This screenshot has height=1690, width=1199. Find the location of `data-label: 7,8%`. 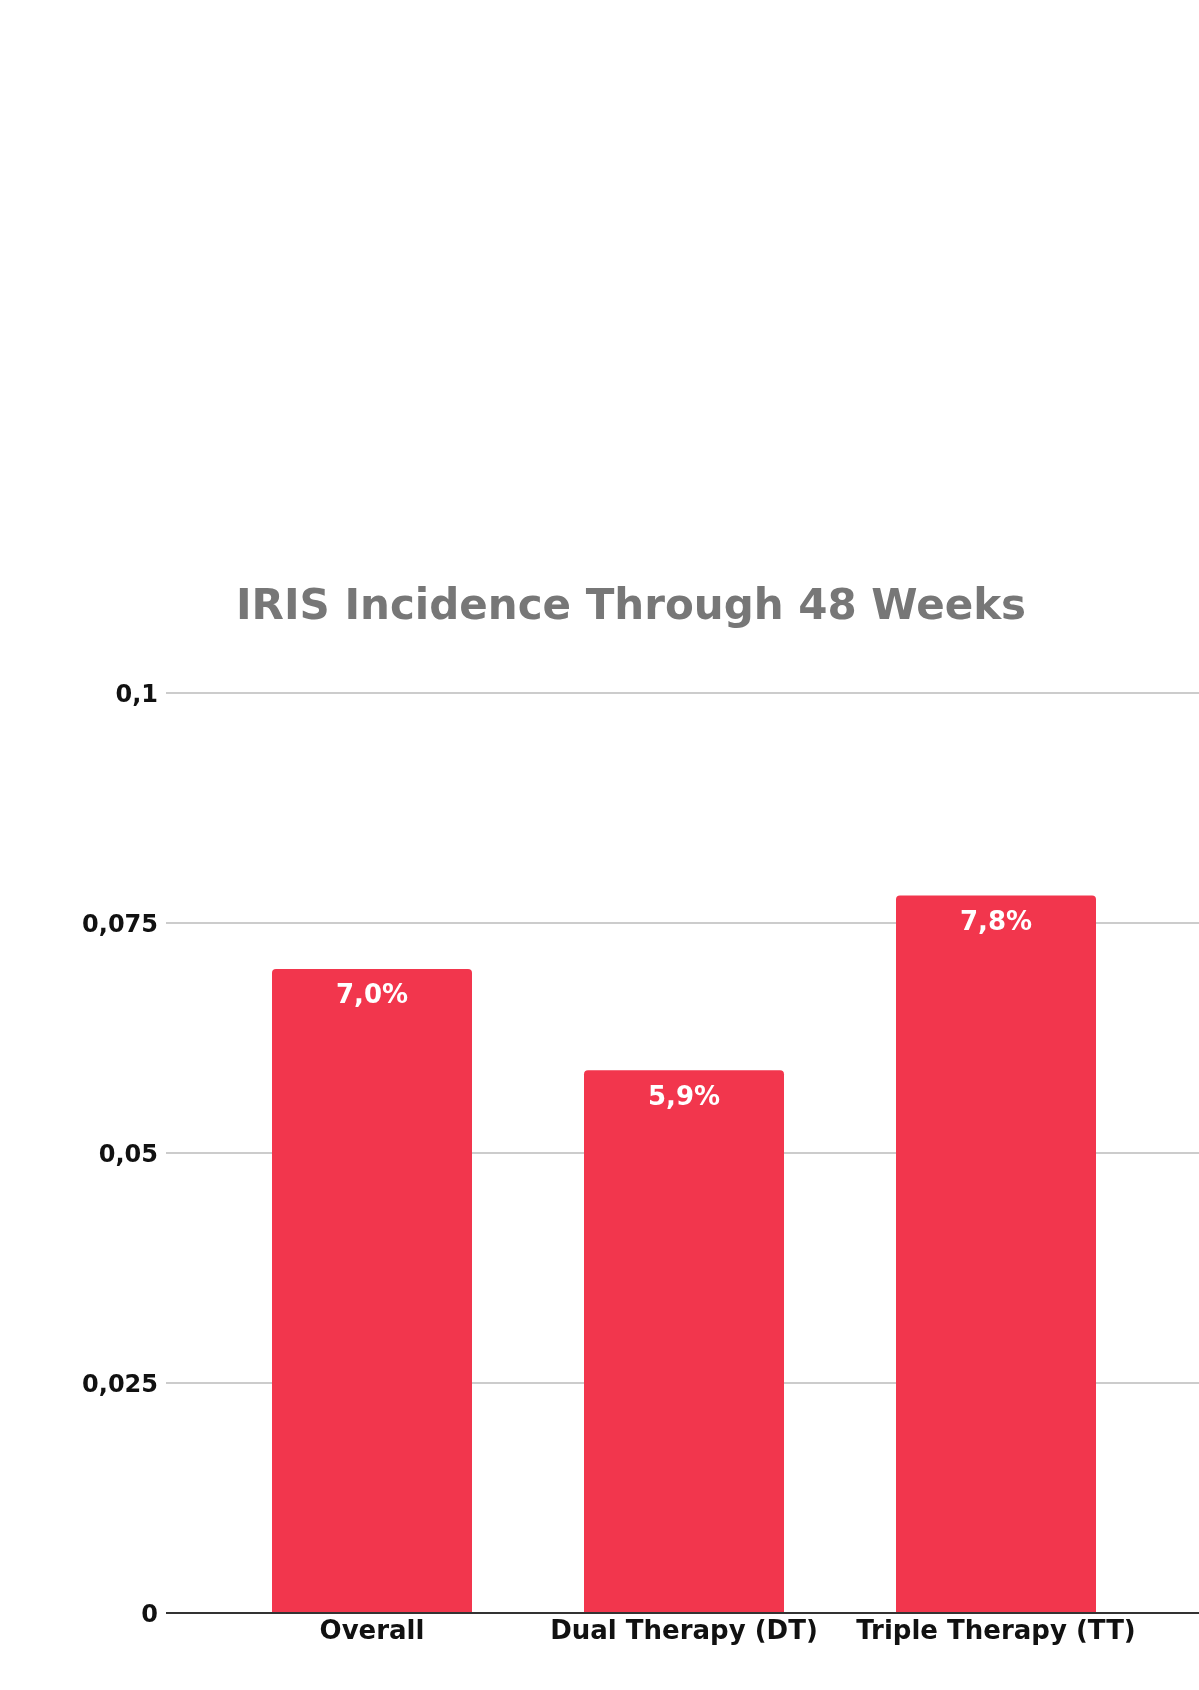

data-label: 7,8% is located at coordinates (996, 920).